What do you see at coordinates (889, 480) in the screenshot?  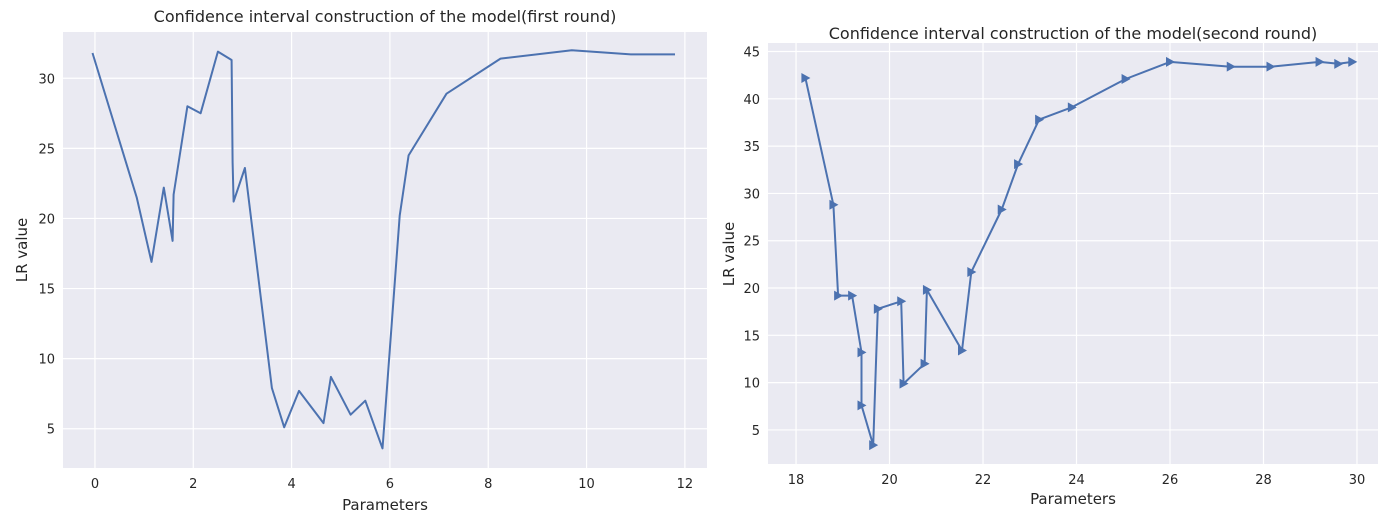 I see `x-tick-label-second-round: 20` at bounding box center [889, 480].